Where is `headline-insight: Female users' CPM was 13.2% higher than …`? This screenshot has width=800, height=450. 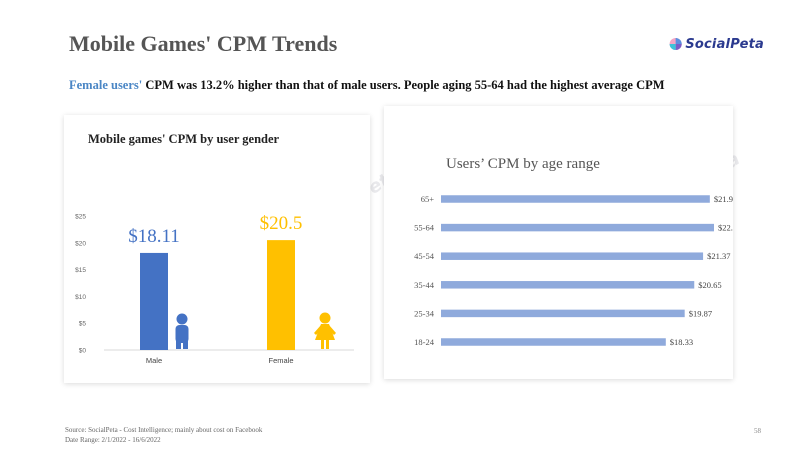 headline-insight: Female users' CPM was 13.2% higher than … is located at coordinates (367, 85).